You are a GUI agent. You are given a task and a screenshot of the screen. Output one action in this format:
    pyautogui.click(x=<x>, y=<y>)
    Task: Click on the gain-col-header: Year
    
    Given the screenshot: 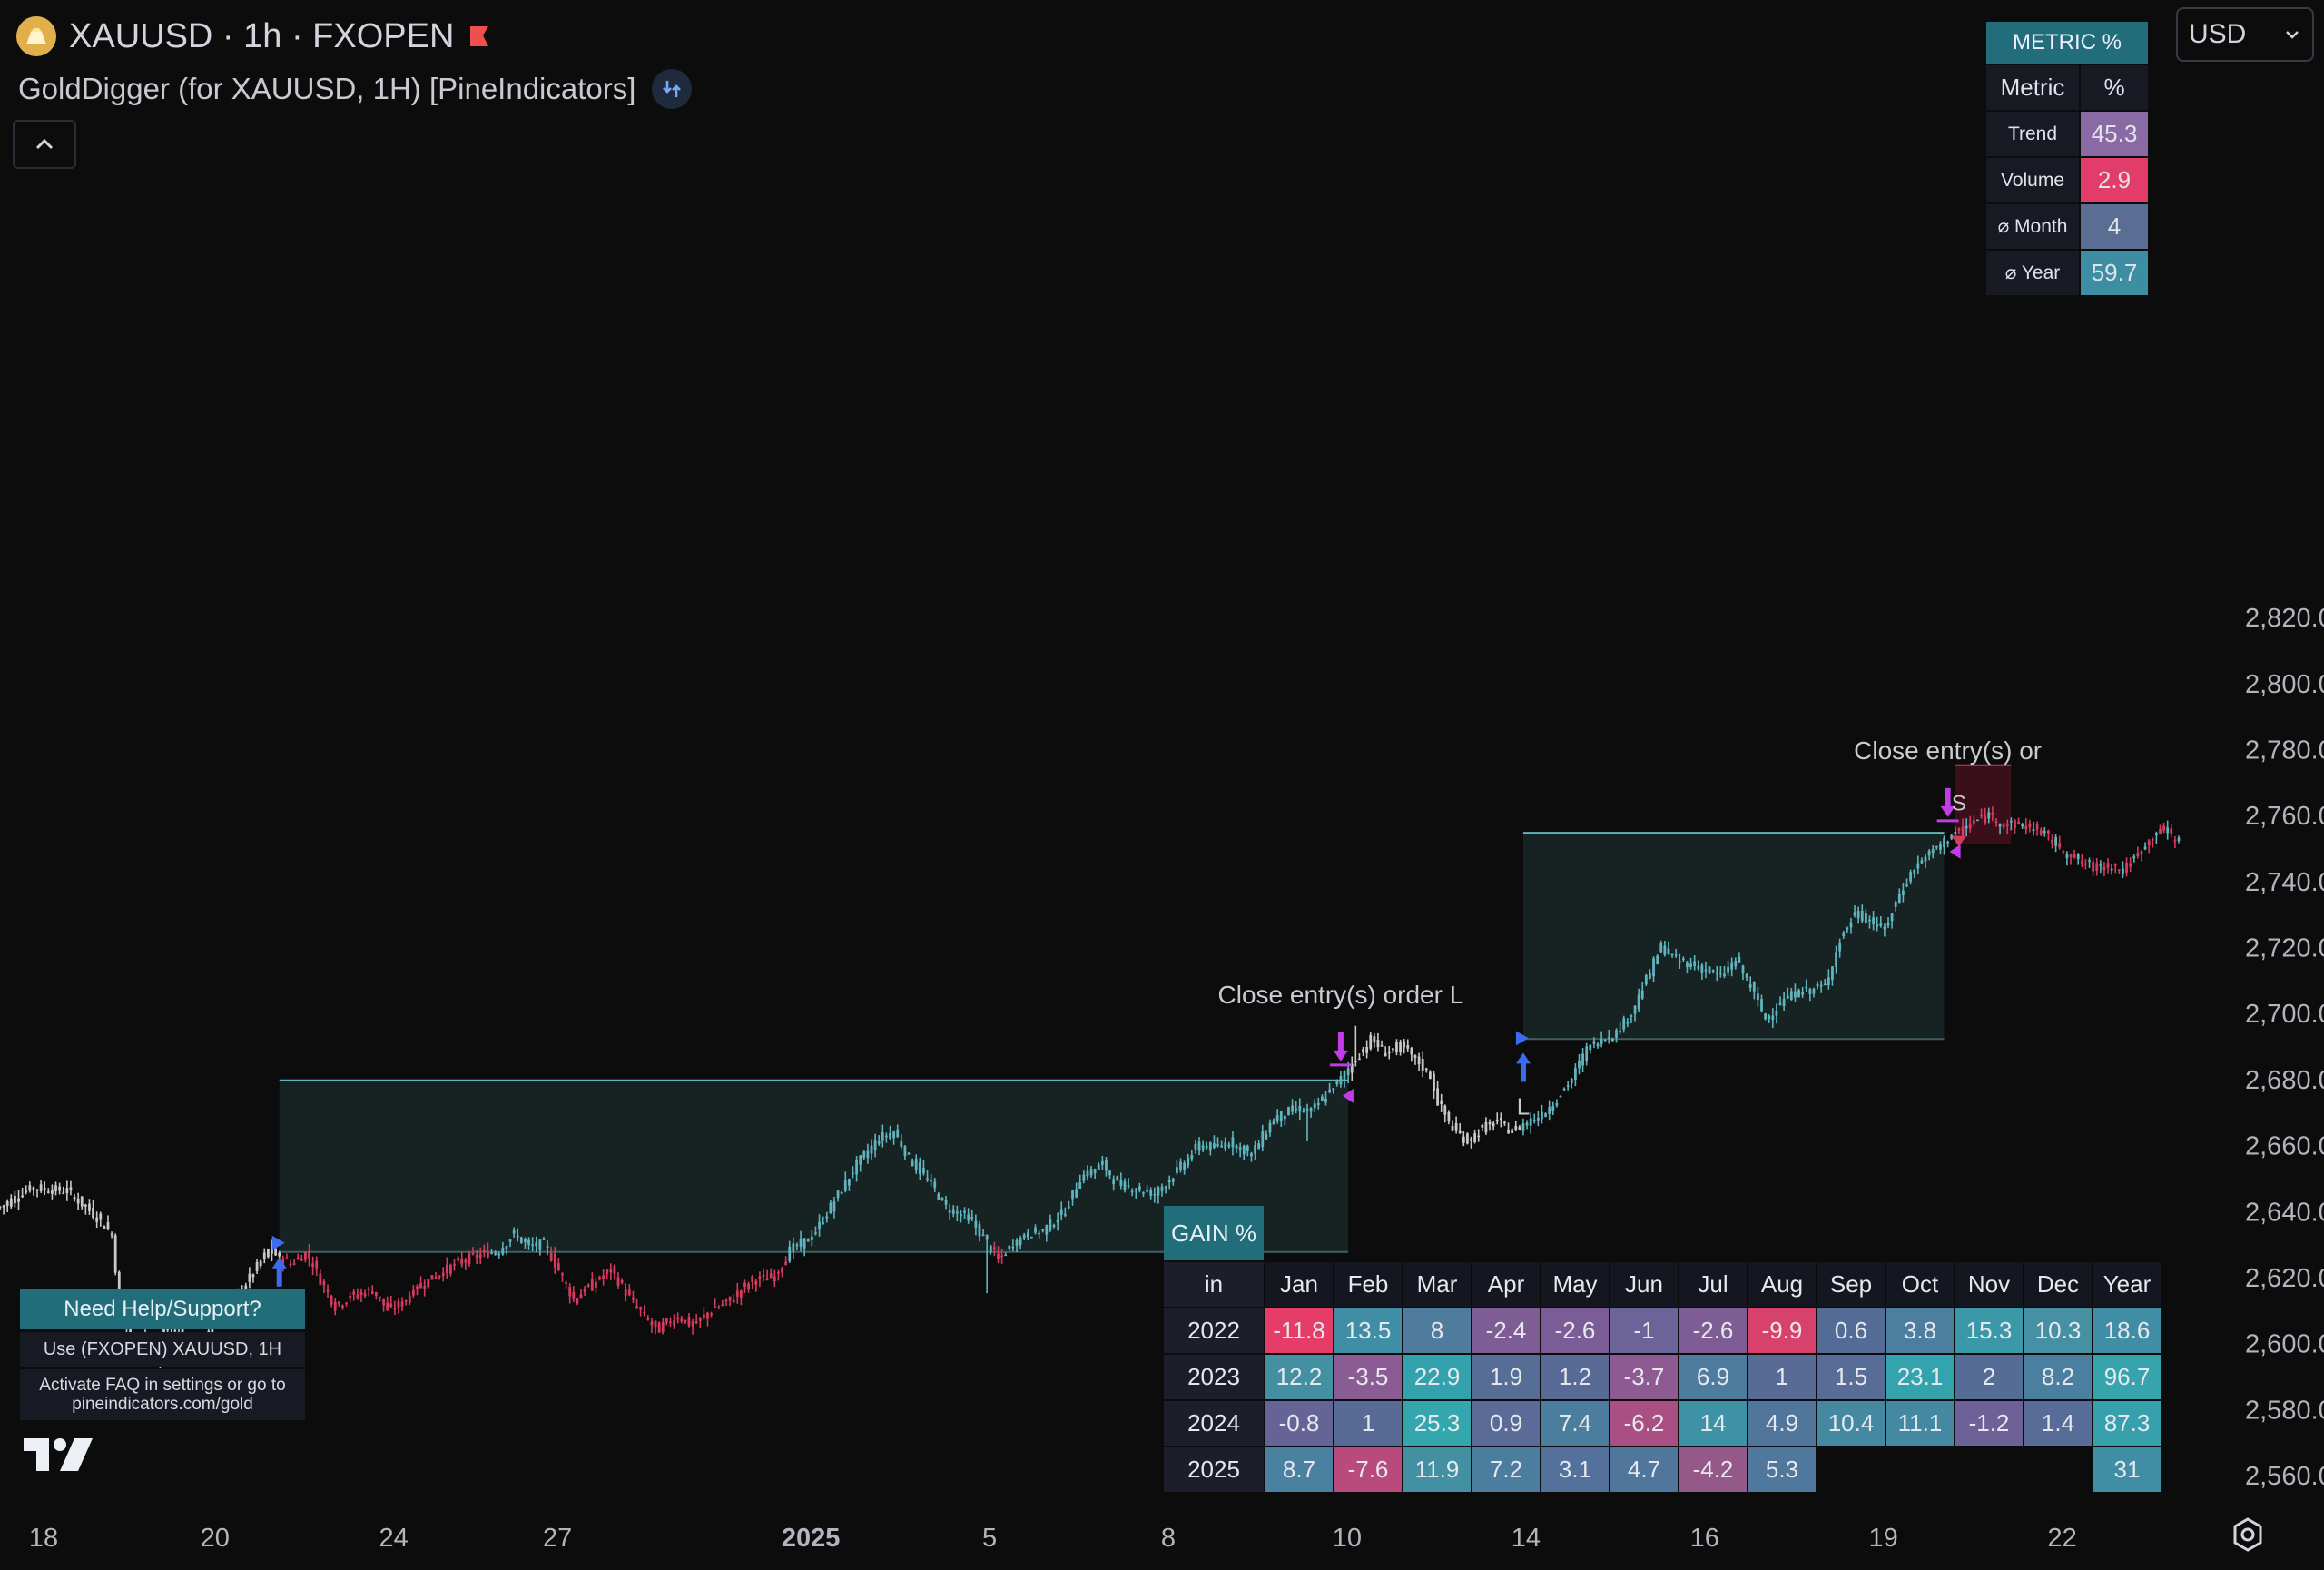 What is the action you would take?
    pyautogui.click(x=2127, y=1284)
    